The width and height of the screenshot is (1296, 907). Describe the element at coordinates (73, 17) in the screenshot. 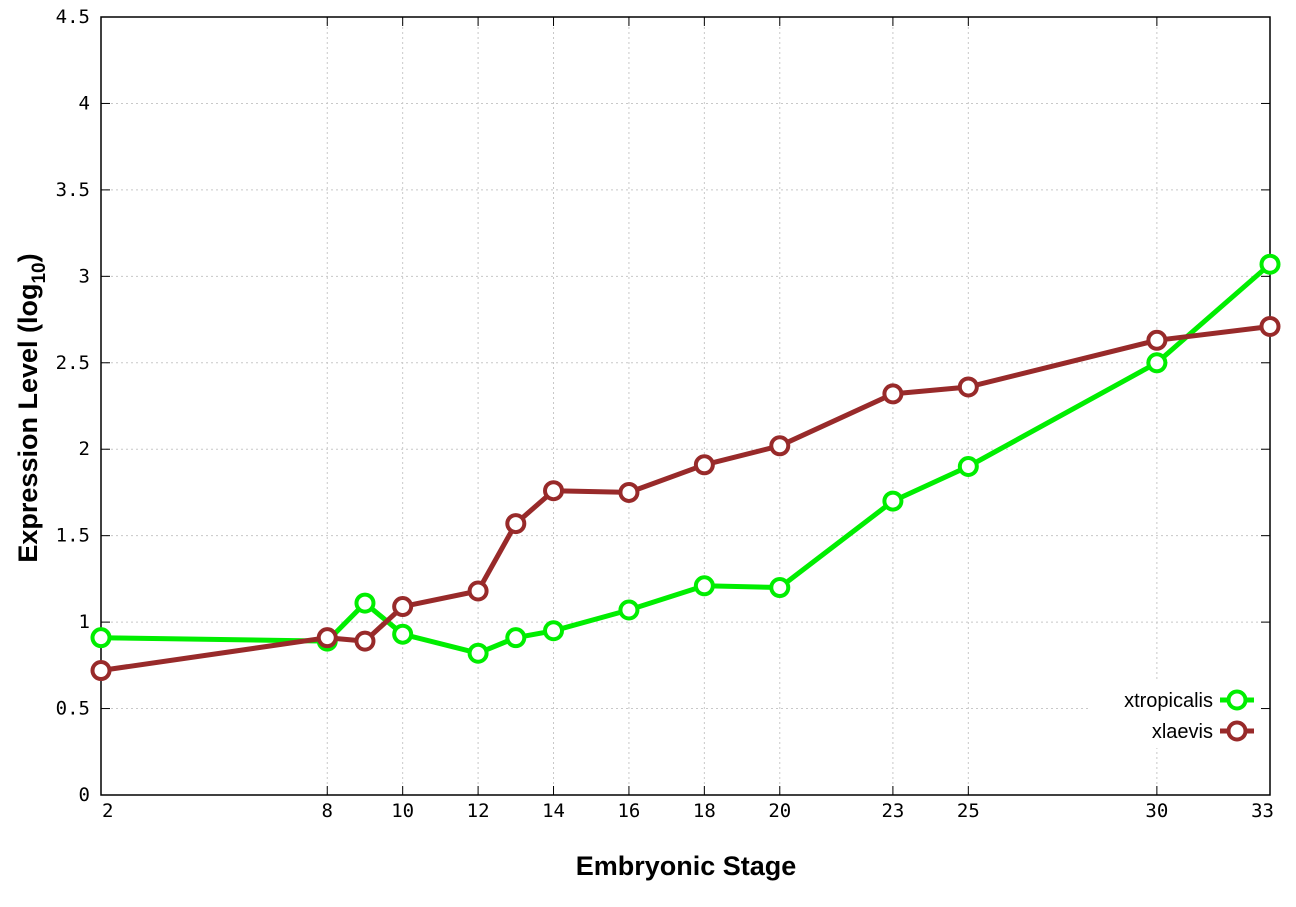

I see `y-tick-label: 4.5` at that location.